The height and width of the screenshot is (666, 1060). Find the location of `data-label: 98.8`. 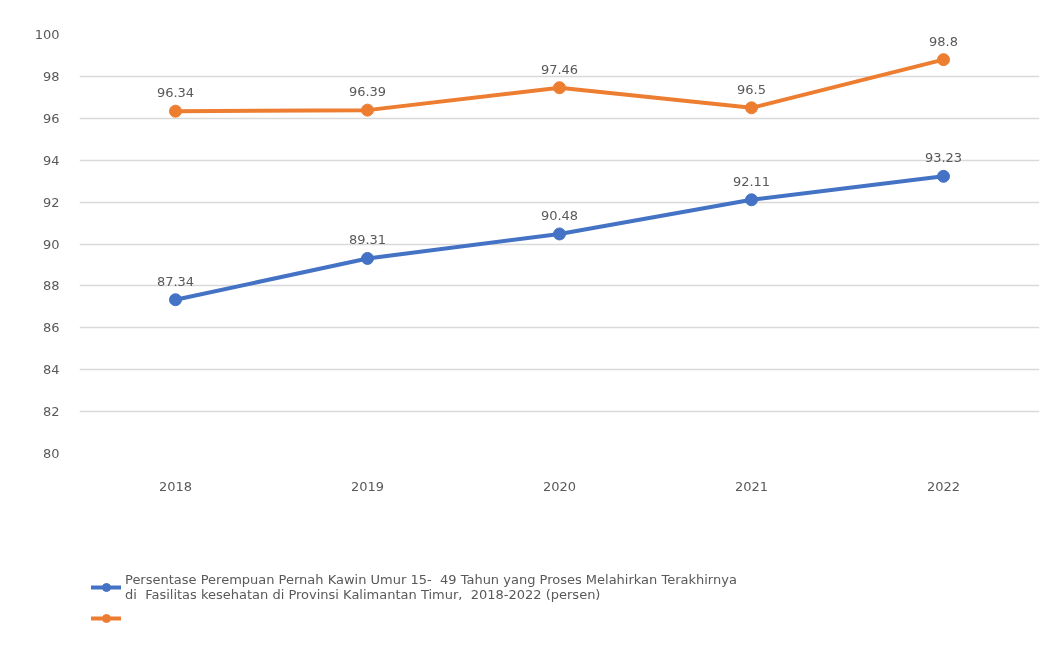

data-label: 98.8 is located at coordinates (943, 41).